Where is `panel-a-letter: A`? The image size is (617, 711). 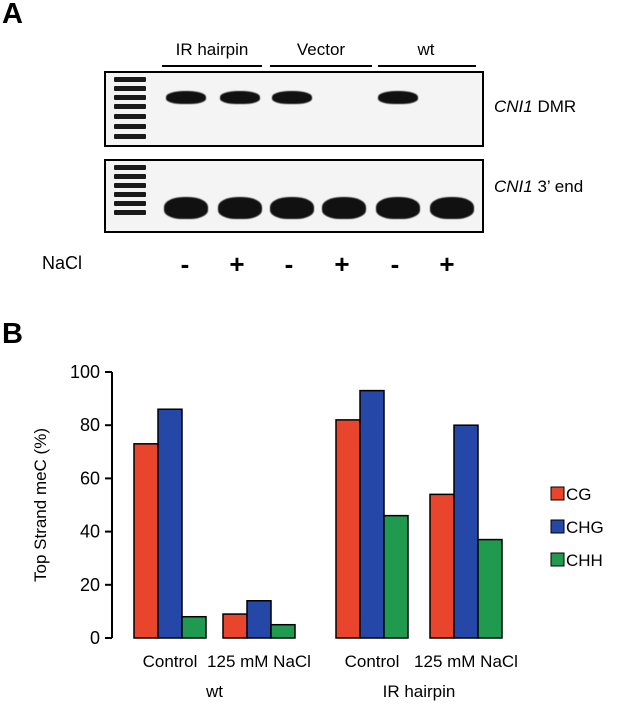
panel-a-letter: A is located at coordinates (12, 15).